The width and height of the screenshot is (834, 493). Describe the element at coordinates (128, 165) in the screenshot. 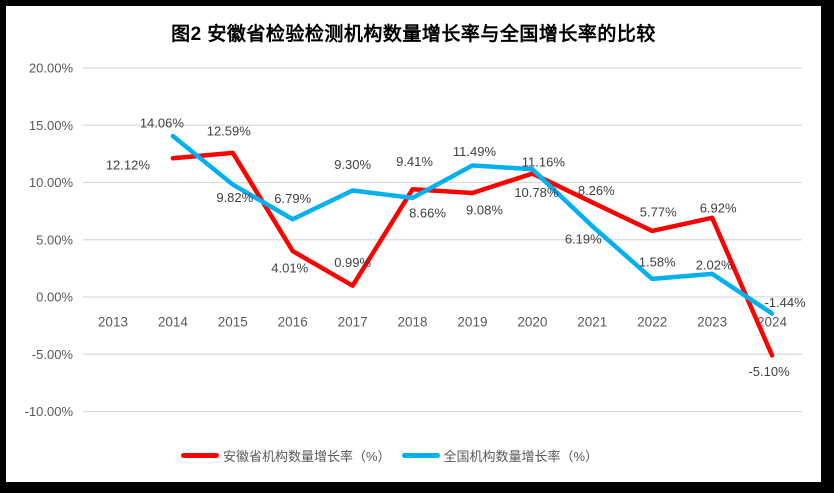

I see `data-label: 12.12%` at that location.